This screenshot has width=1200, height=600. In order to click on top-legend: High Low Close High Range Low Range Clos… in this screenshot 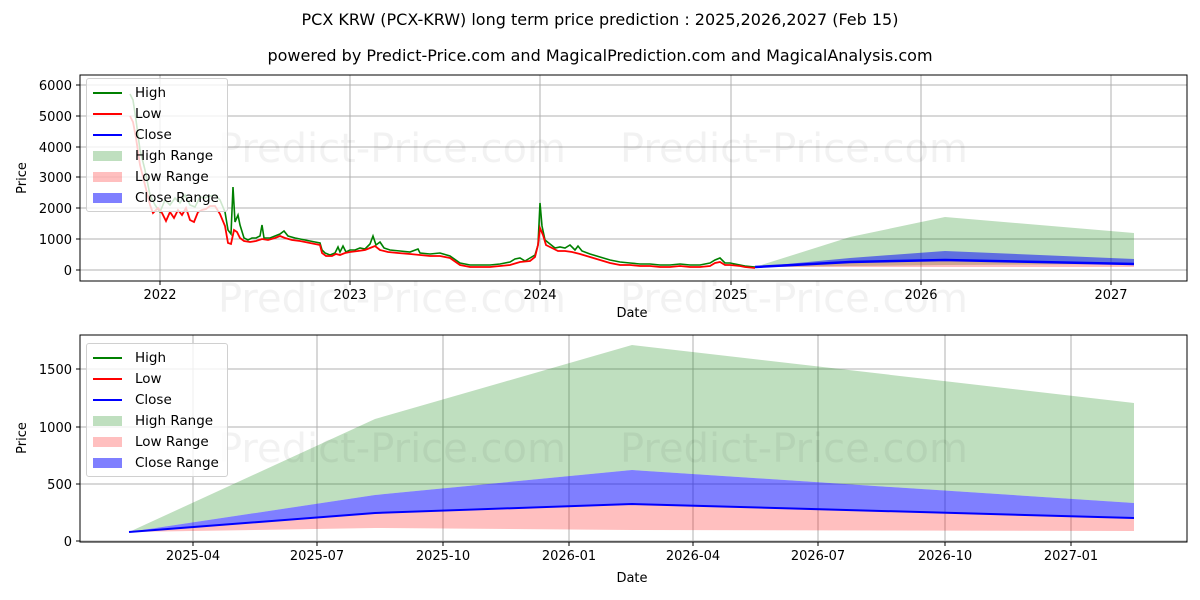, I will do `click(157, 145)`.